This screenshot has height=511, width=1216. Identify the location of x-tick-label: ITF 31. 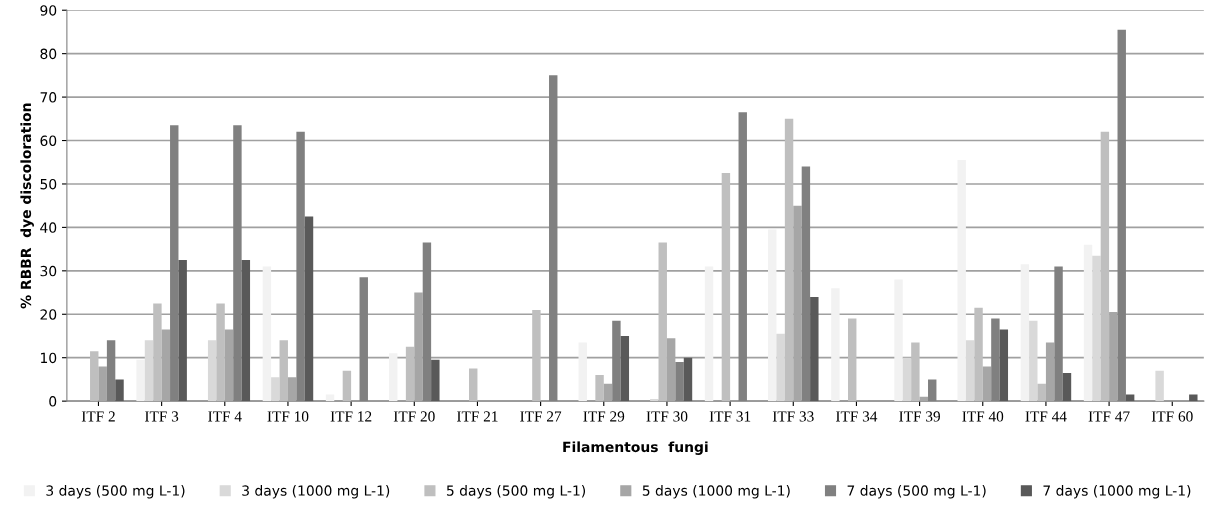
(730, 416).